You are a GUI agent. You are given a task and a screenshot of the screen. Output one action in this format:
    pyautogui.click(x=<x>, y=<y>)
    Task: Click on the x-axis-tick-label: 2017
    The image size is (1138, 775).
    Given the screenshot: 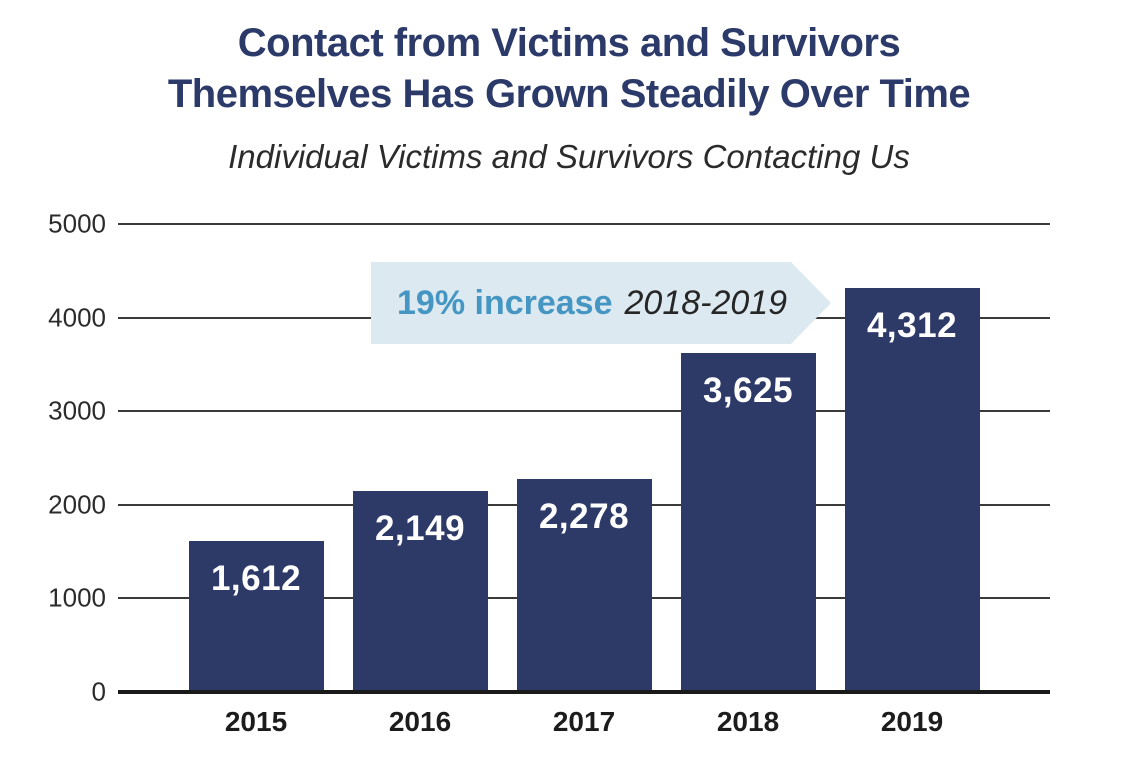 What is the action you would take?
    pyautogui.click(x=584, y=721)
    